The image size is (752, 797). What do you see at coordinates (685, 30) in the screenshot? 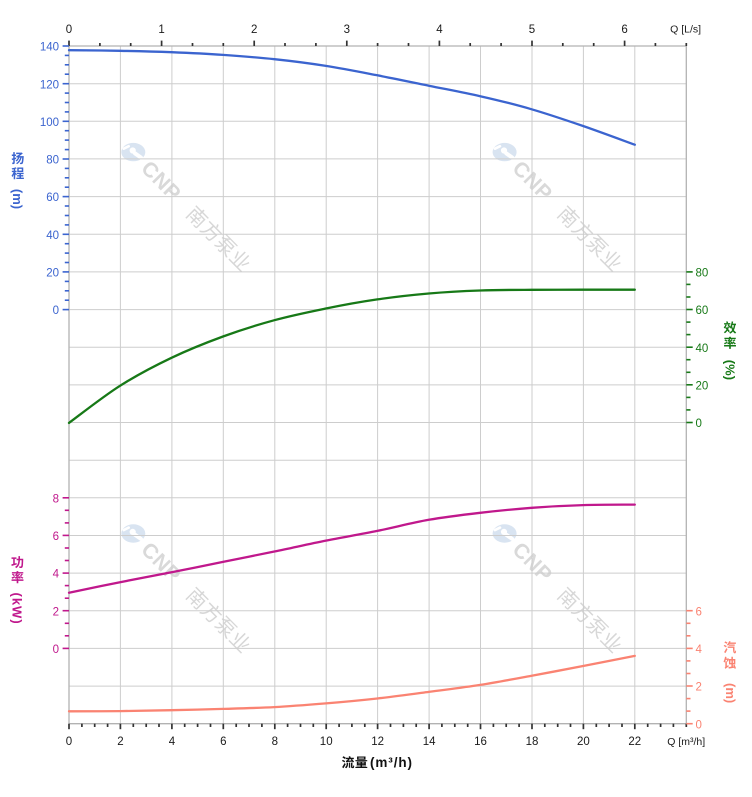
I see `svg-text: Q [L/s]` at bounding box center [685, 30].